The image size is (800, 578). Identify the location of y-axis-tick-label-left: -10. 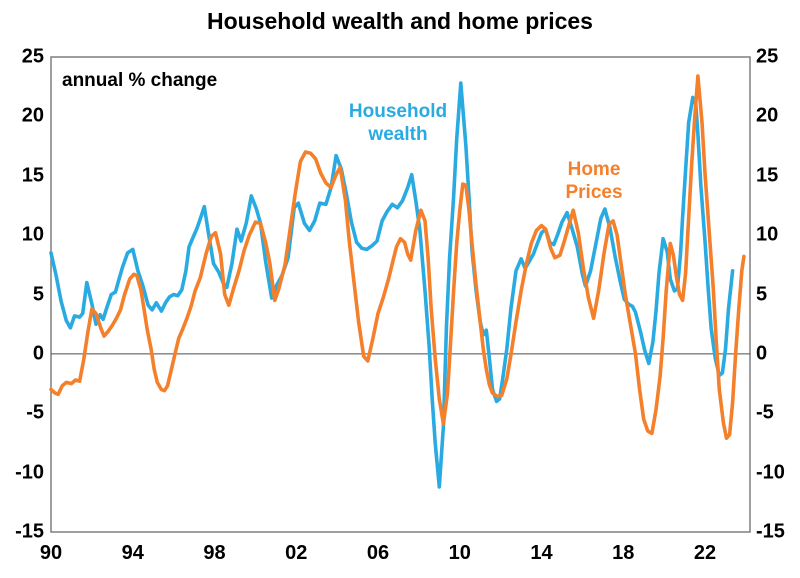
(29, 472).